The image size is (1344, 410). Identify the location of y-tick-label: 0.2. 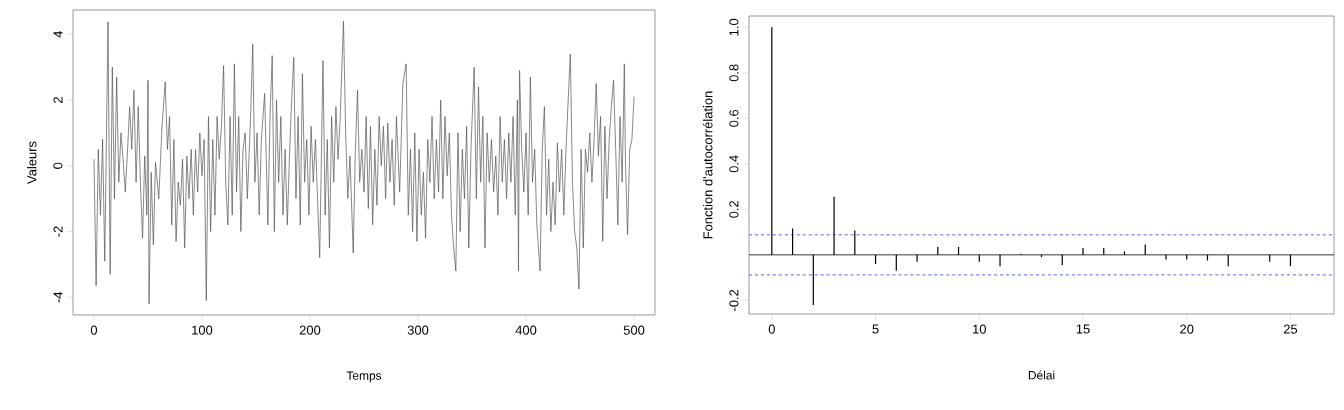
(734, 209).